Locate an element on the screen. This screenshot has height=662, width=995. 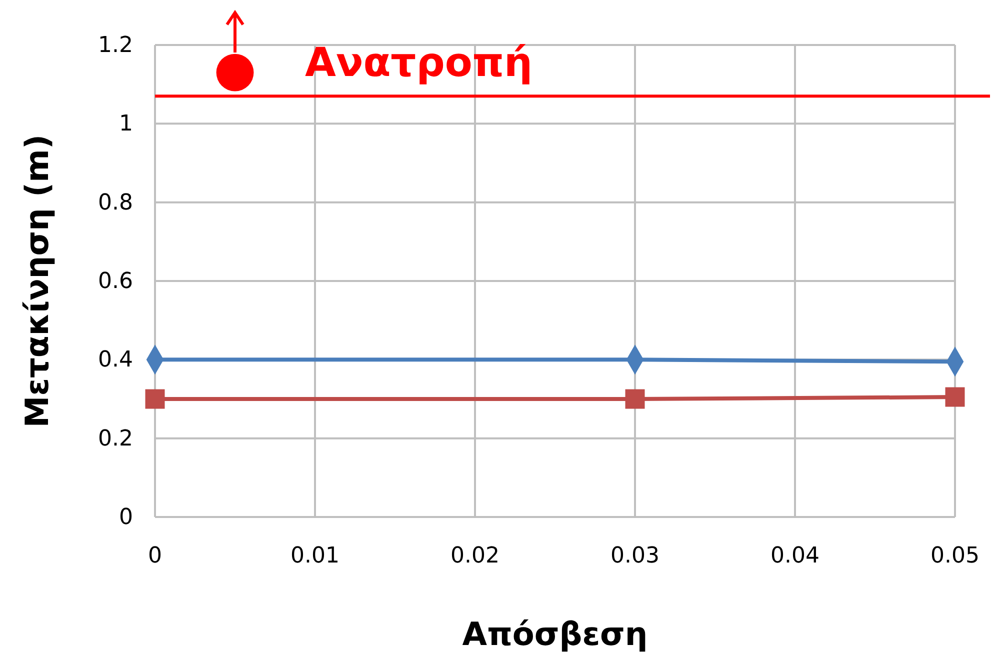
y-tick-label: 0.8 is located at coordinates (115, 203).